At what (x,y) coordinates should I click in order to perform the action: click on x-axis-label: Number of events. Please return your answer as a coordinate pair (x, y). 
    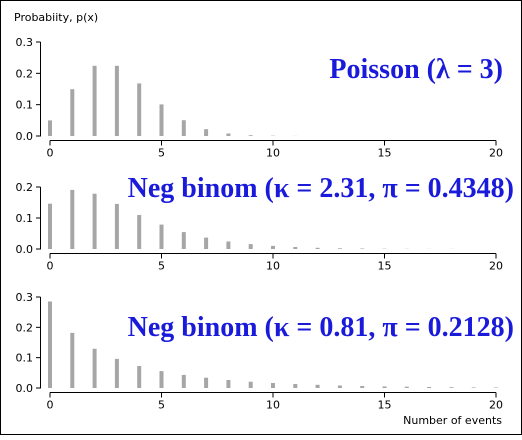
    Looking at the image, I should click on (452, 420).